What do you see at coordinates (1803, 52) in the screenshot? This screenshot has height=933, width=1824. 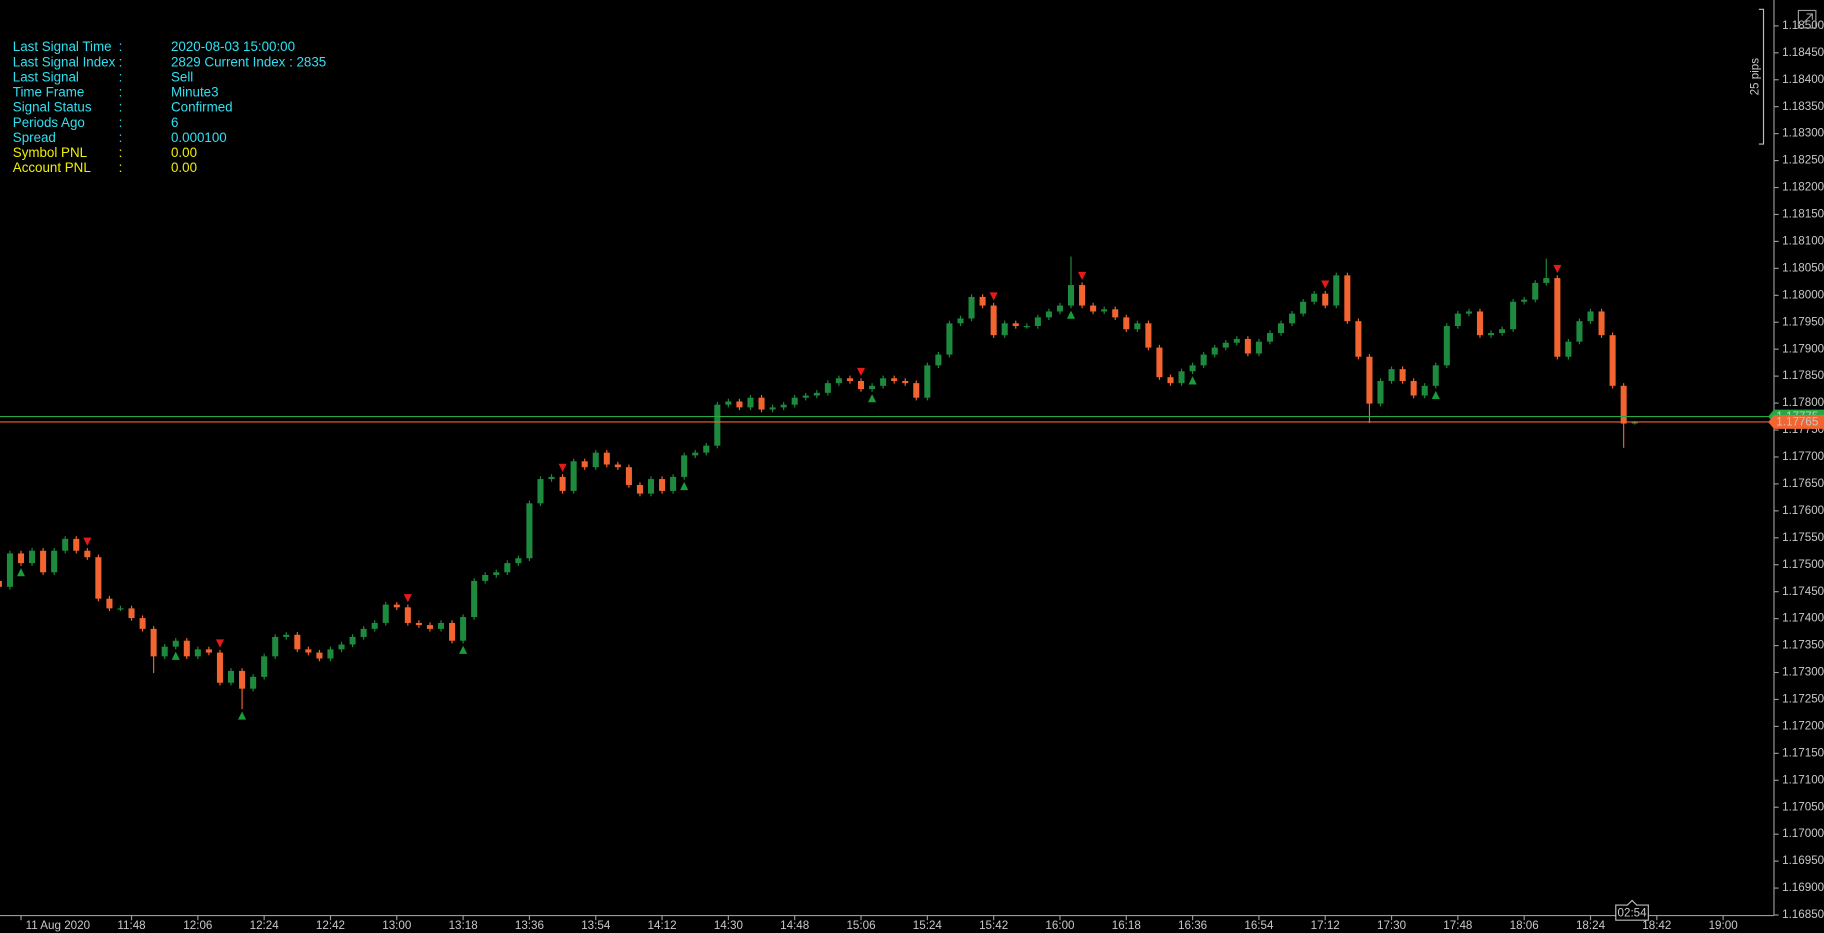 I see `y-tick-label: 1.18450` at bounding box center [1803, 52].